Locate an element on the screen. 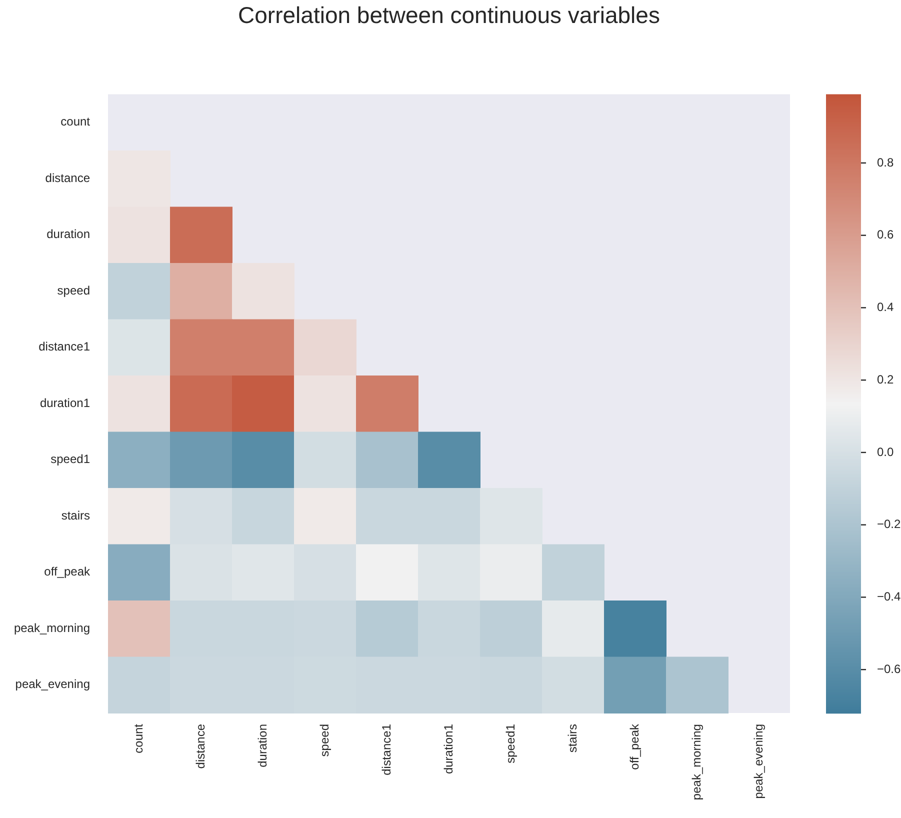 Image resolution: width=901 pixels, height=818 pixels. y-tick-label: distance is located at coordinates (67, 177).